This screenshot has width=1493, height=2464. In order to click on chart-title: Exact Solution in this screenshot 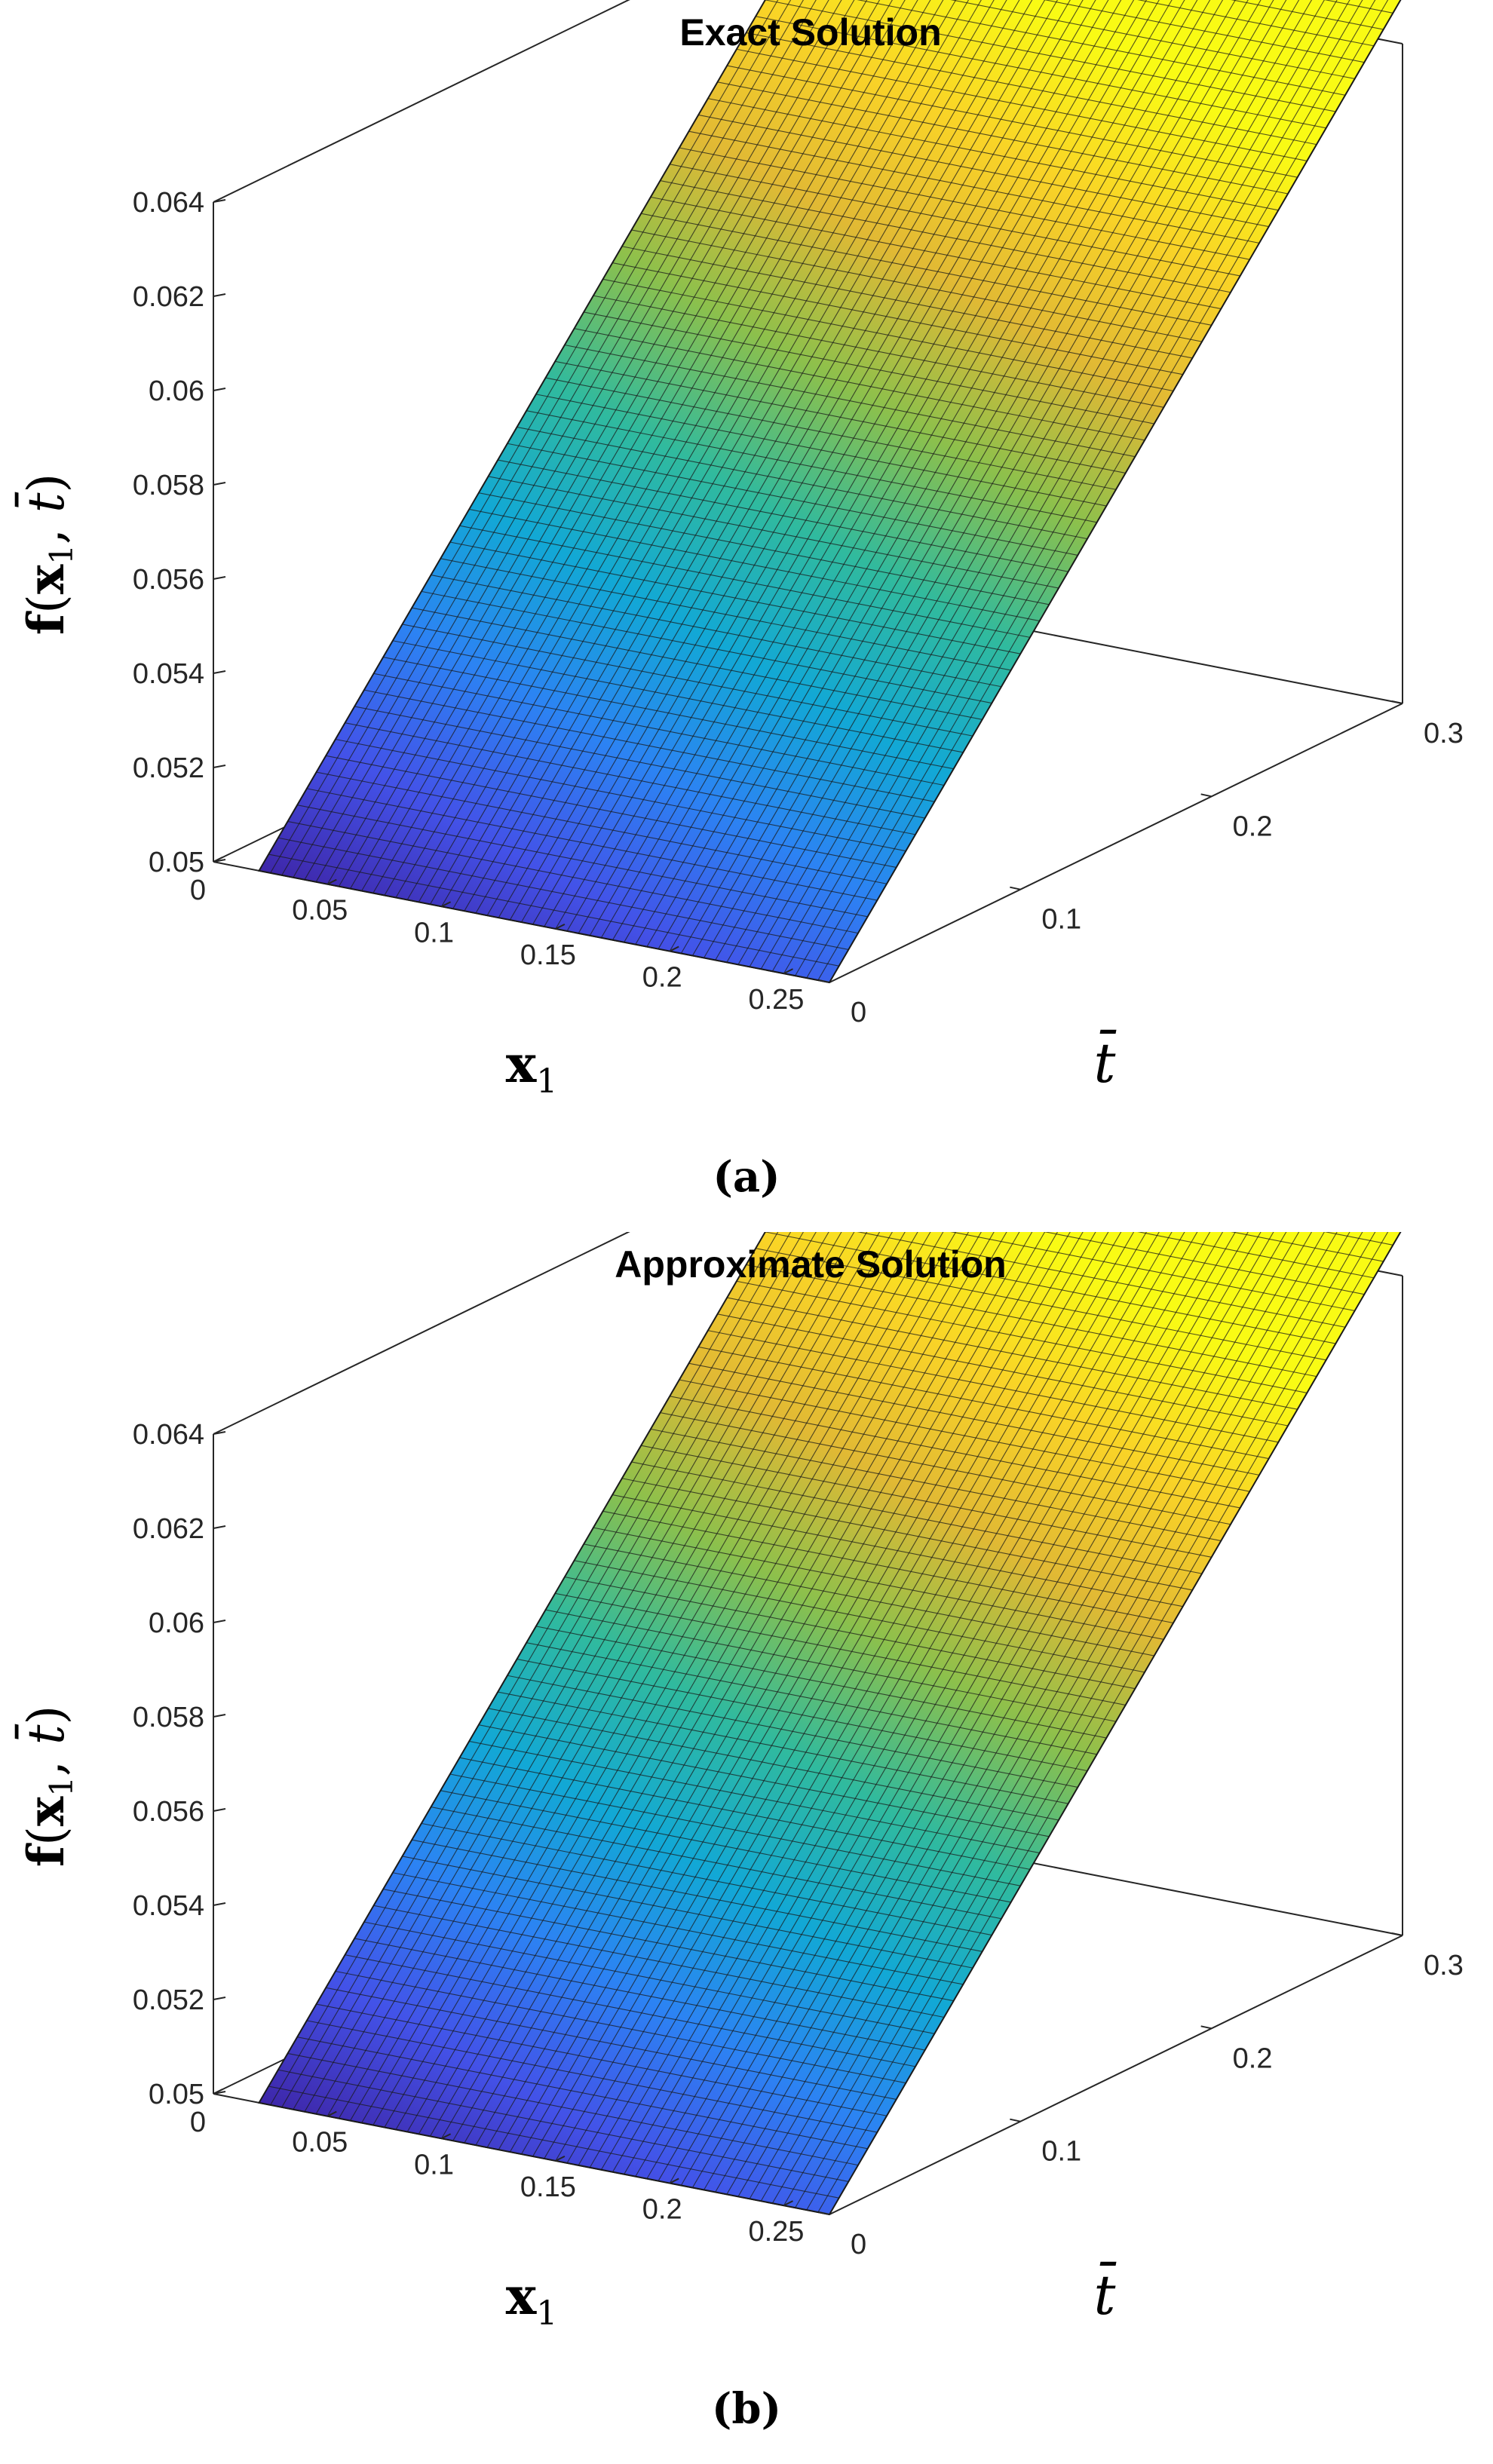, I will do `click(810, 32)`.